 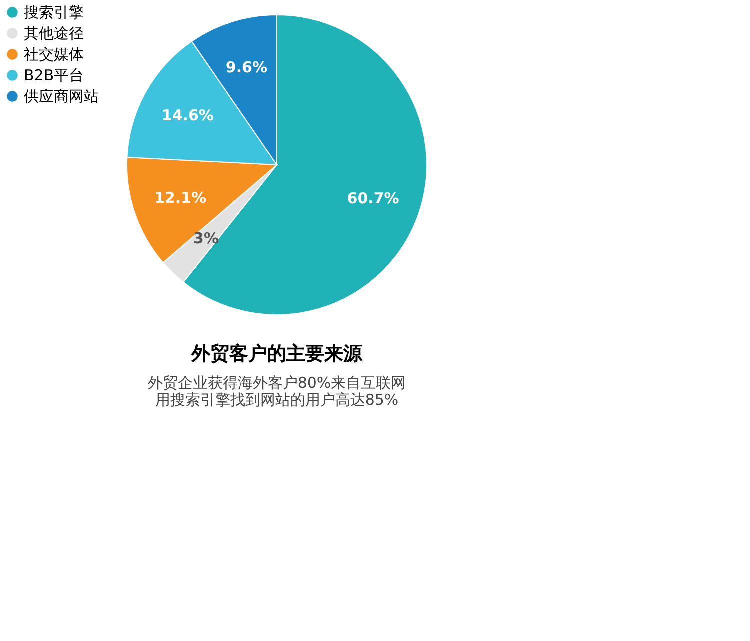 I want to click on legend-label: B2B平台, so click(x=54, y=75).